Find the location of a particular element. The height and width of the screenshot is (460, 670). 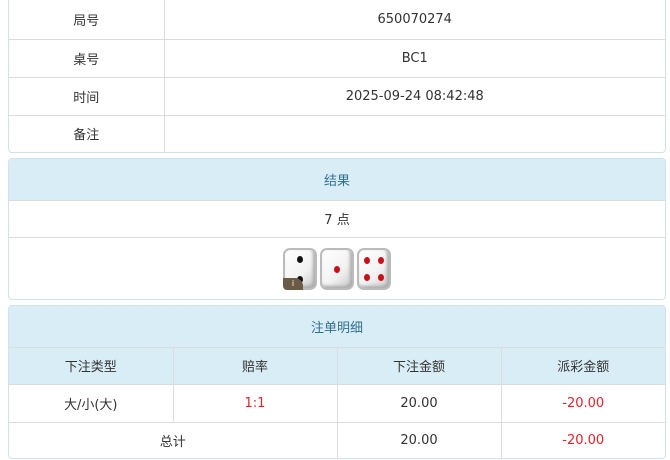

die-4-icon is located at coordinates (374, 269).